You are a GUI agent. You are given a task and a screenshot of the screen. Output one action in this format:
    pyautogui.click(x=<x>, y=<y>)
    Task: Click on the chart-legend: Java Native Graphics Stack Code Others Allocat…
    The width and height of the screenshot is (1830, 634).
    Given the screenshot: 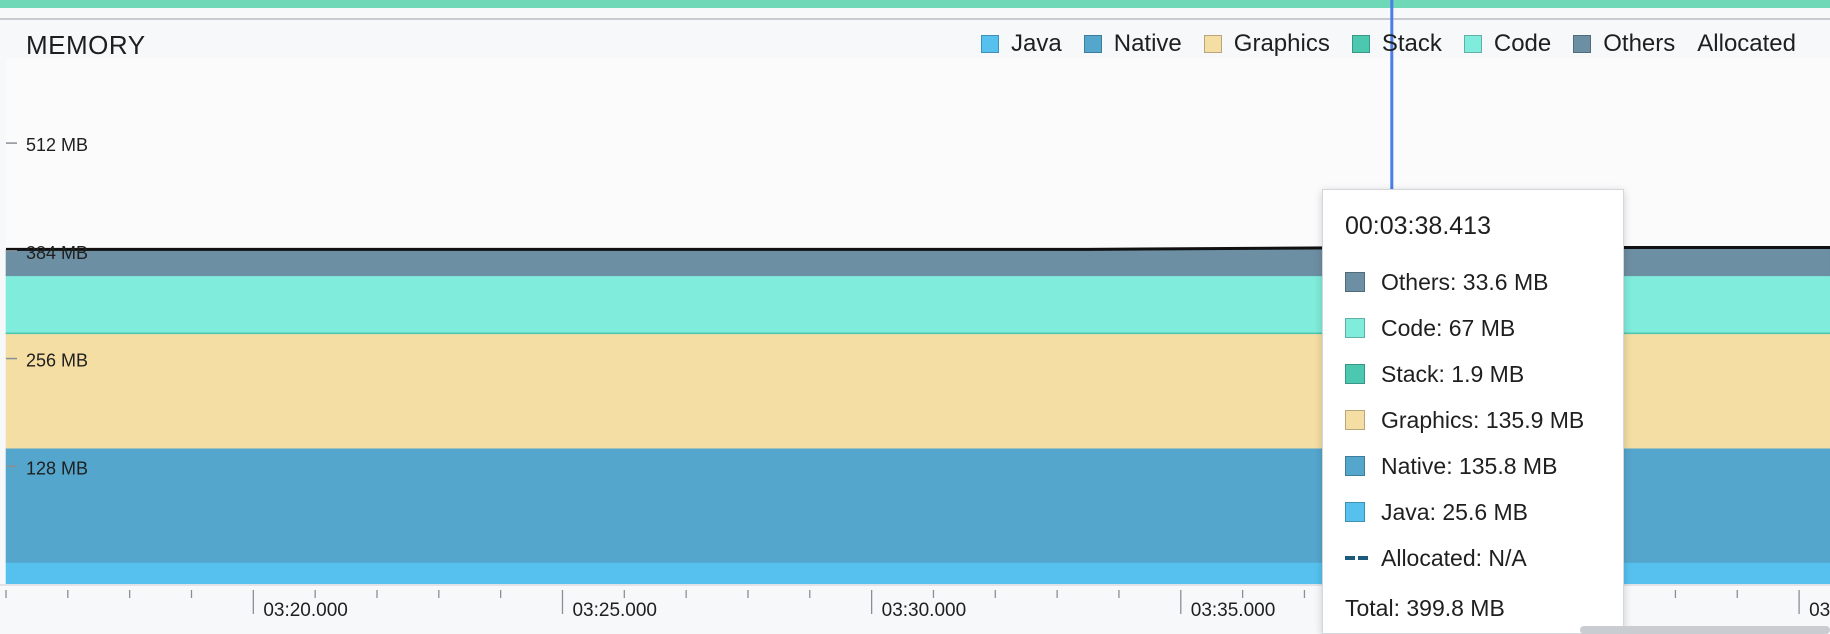 What is the action you would take?
    pyautogui.click(x=1388, y=44)
    